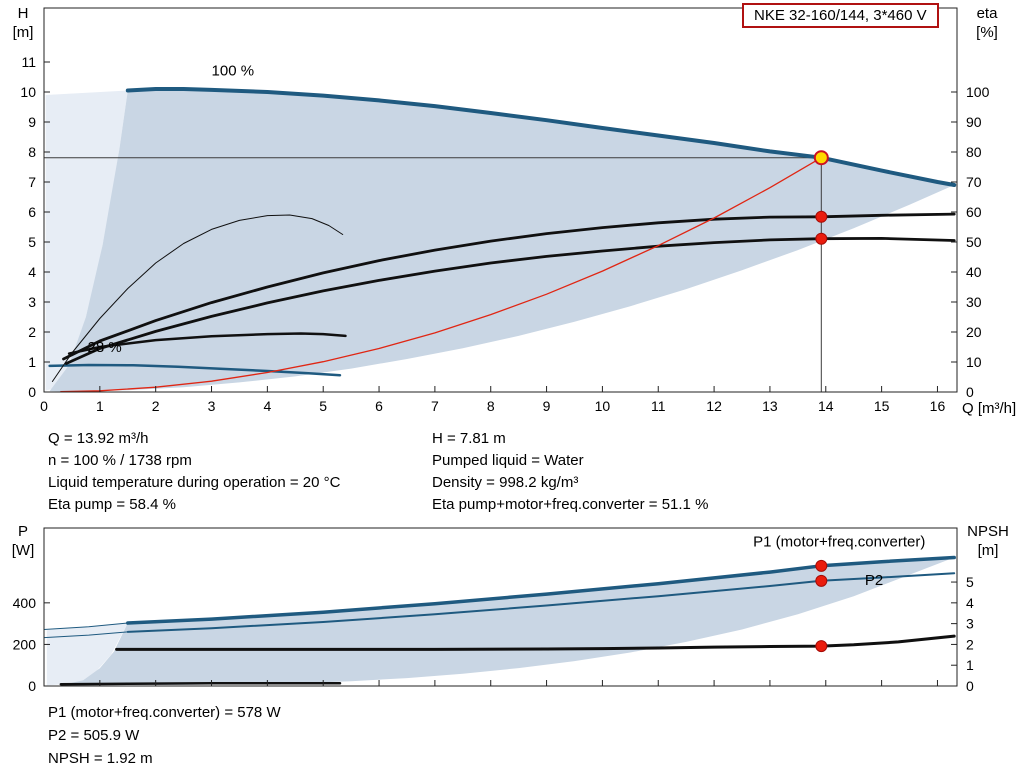 The height and width of the screenshot is (781, 1024). Describe the element at coordinates (491, 406) in the screenshot. I see `x-tick-label: 8` at that location.